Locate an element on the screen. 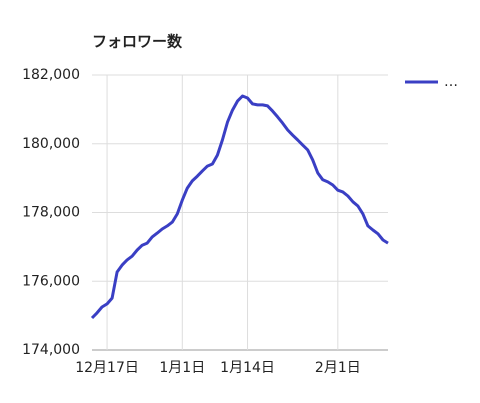  x-tick-label: 12月17日 is located at coordinates (107, 368).